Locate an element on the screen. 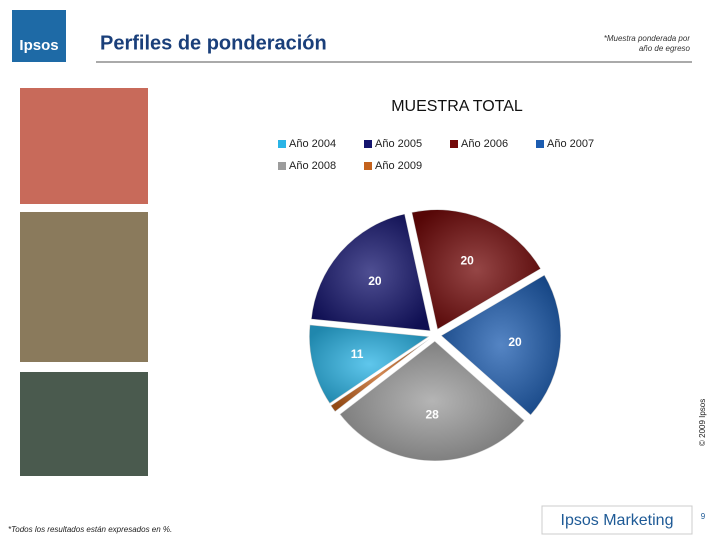  weight-note: *Muestra ponderada por año de egreso is located at coordinates (646, 43).